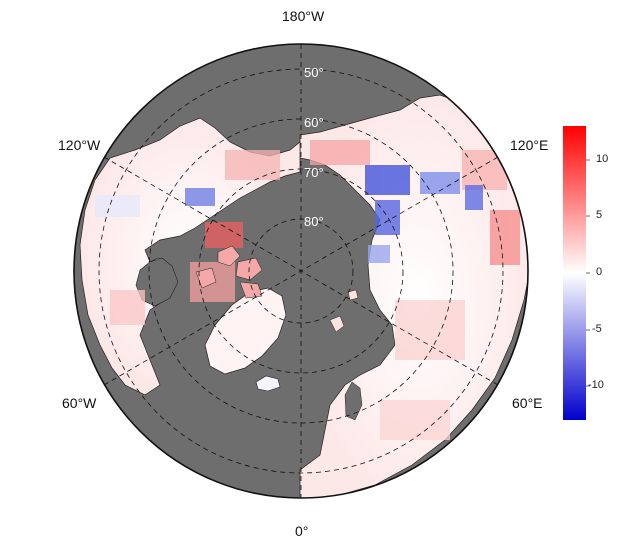 This screenshot has width=625, height=557. Describe the element at coordinates (79, 403) in the screenshot. I see `lon-label-60w: 60°W` at that location.